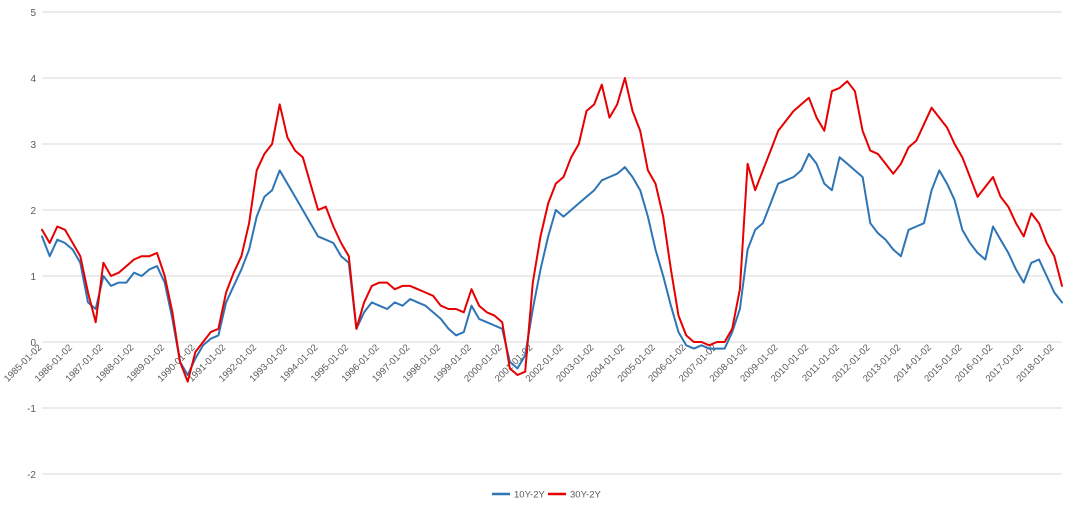  I want to click on y-tick-label: 2, so click(33, 211).